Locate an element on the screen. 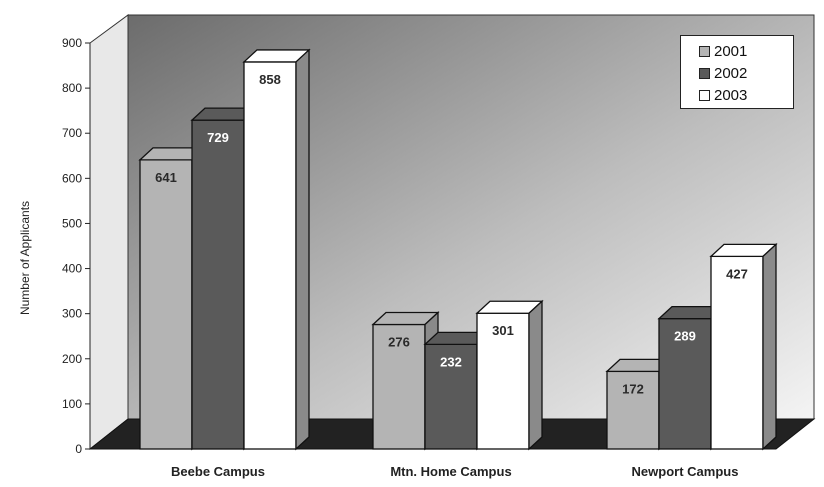 Image resolution: width=824 pixels, height=487 pixels. y-tick-label: 700 is located at coordinates (72, 133).